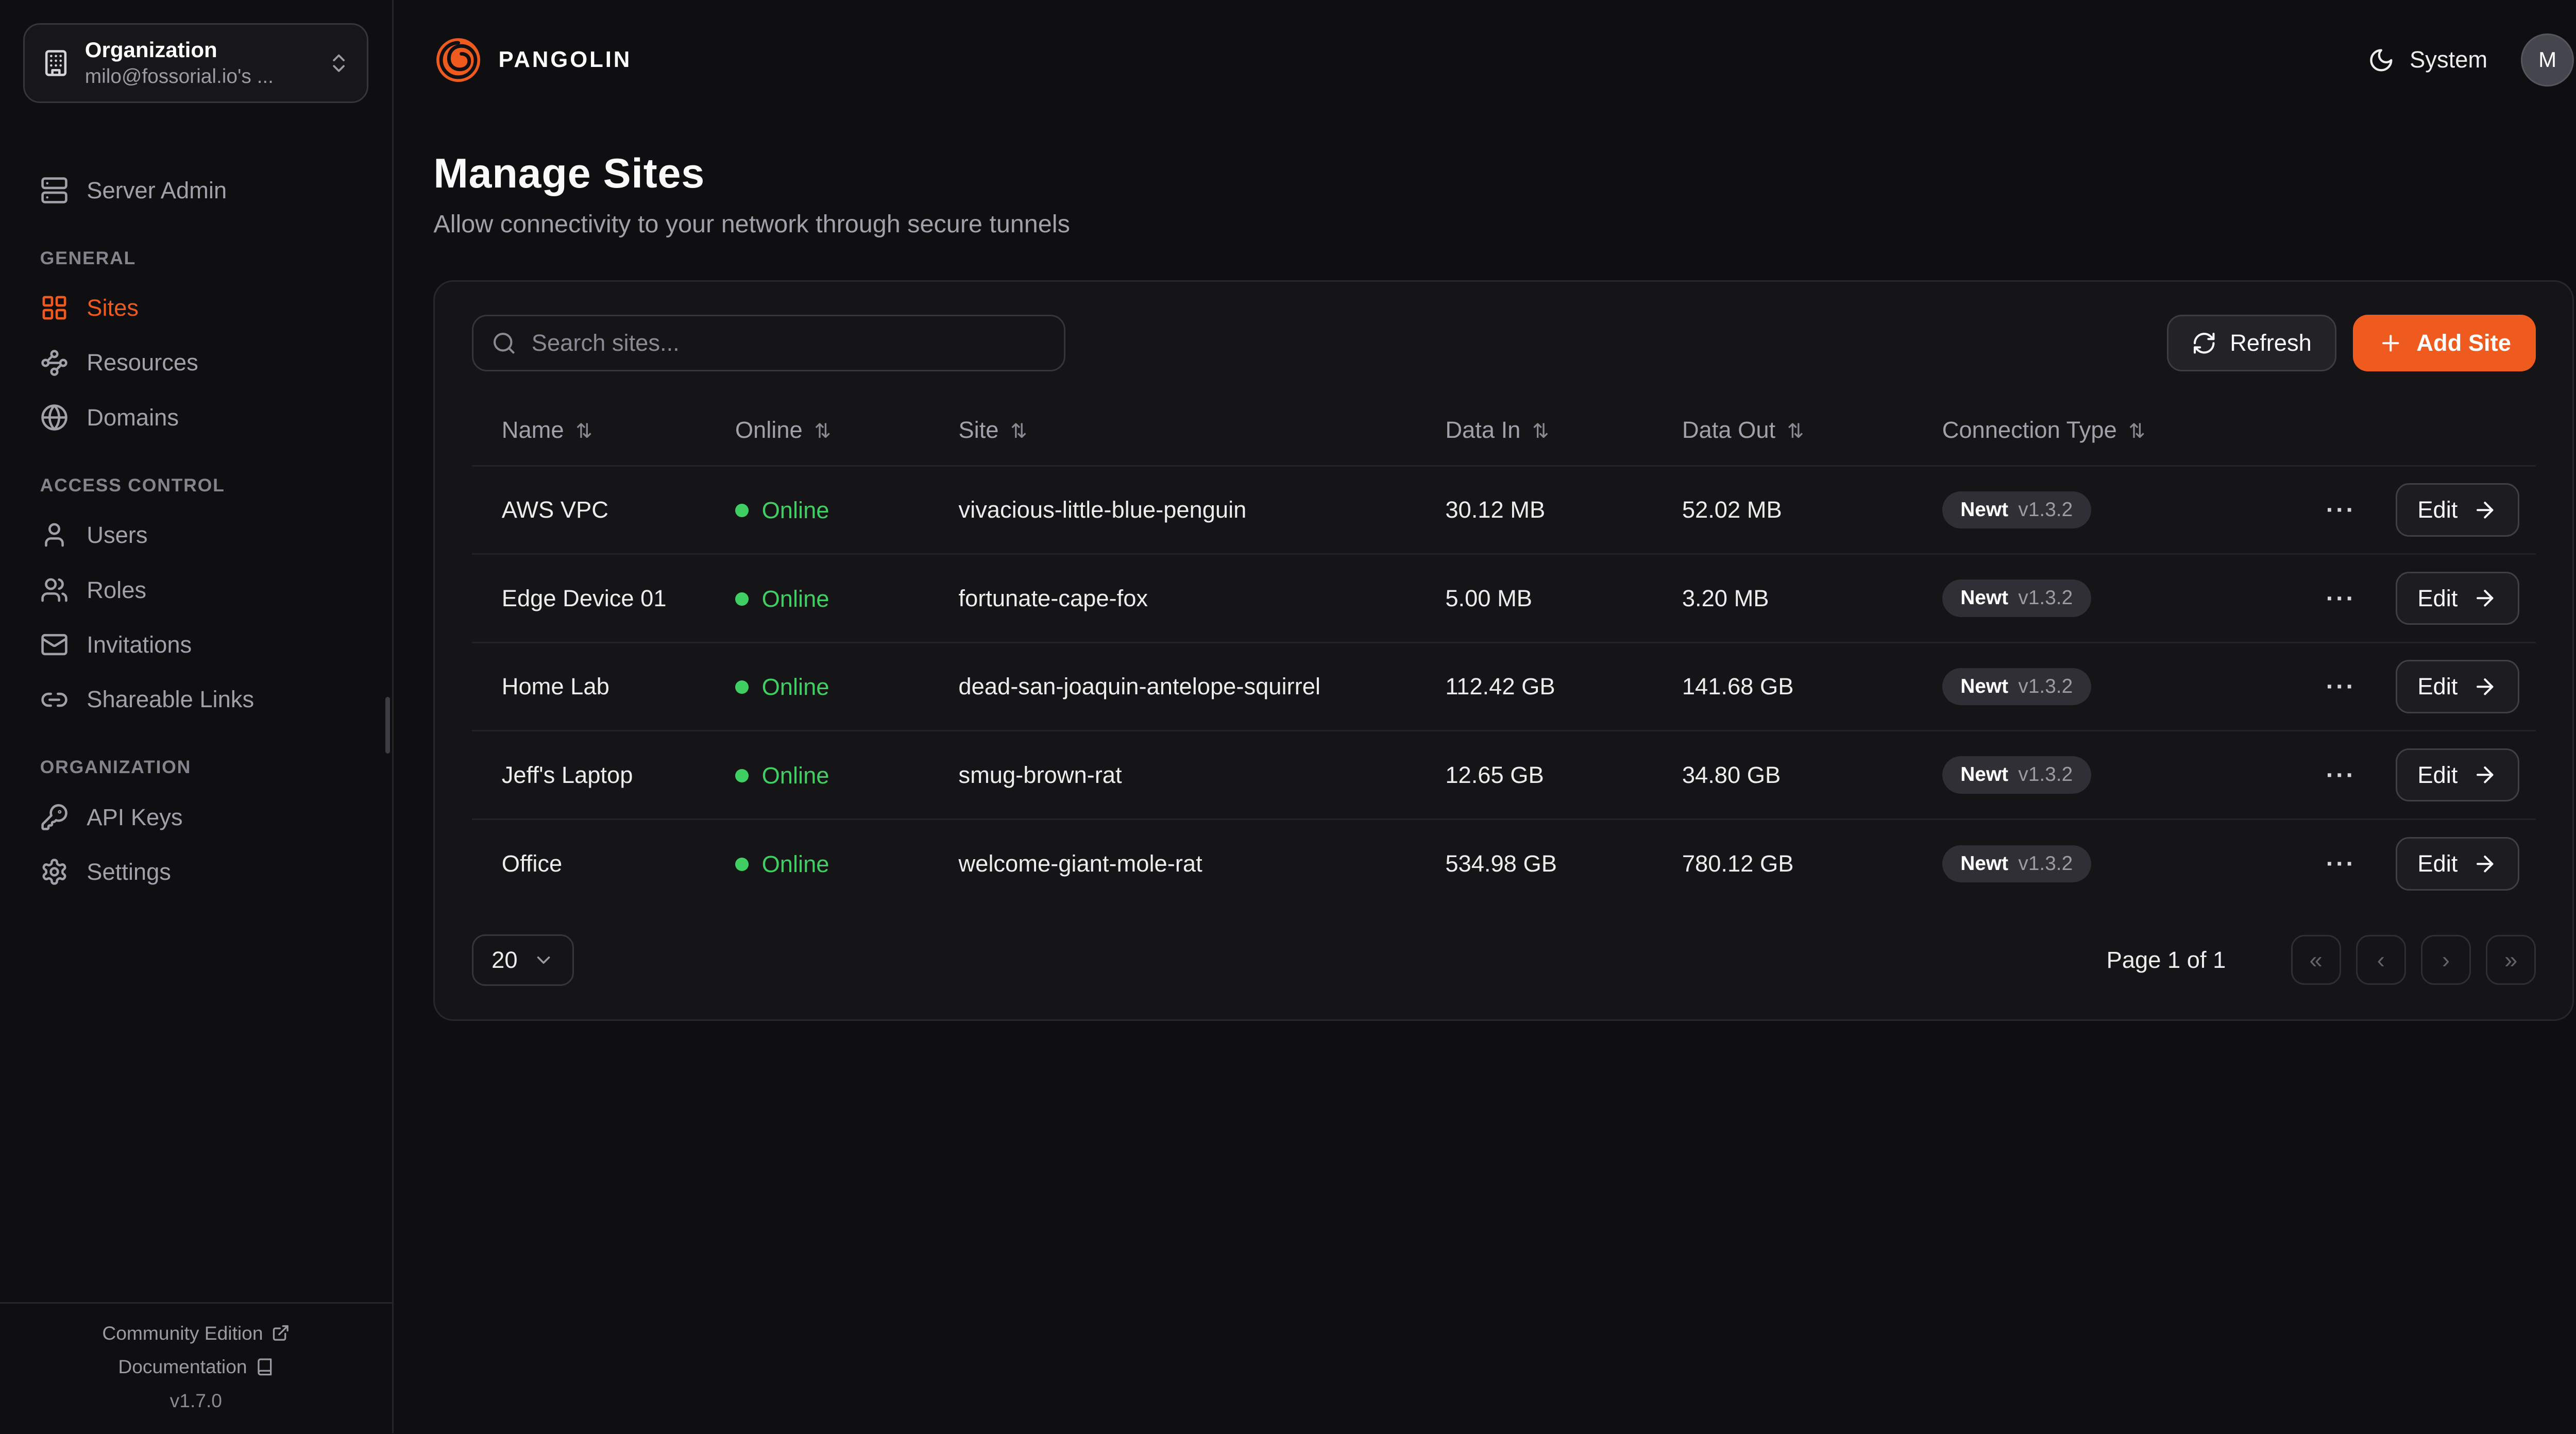 The image size is (2576, 1434). Describe the element at coordinates (543, 960) in the screenshot. I see `chevron-down-icon` at that location.